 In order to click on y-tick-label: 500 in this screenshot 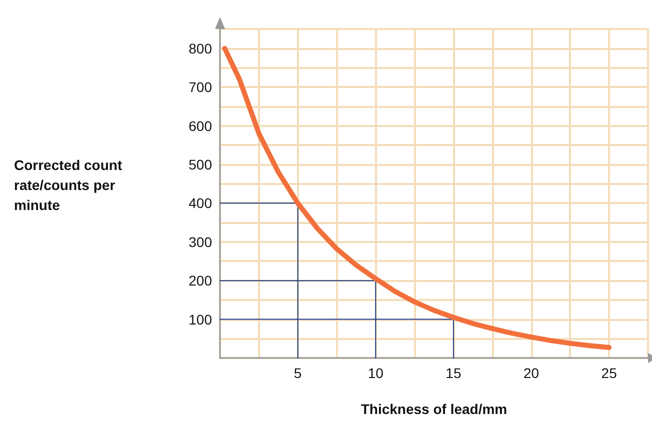, I will do `click(200, 164)`.